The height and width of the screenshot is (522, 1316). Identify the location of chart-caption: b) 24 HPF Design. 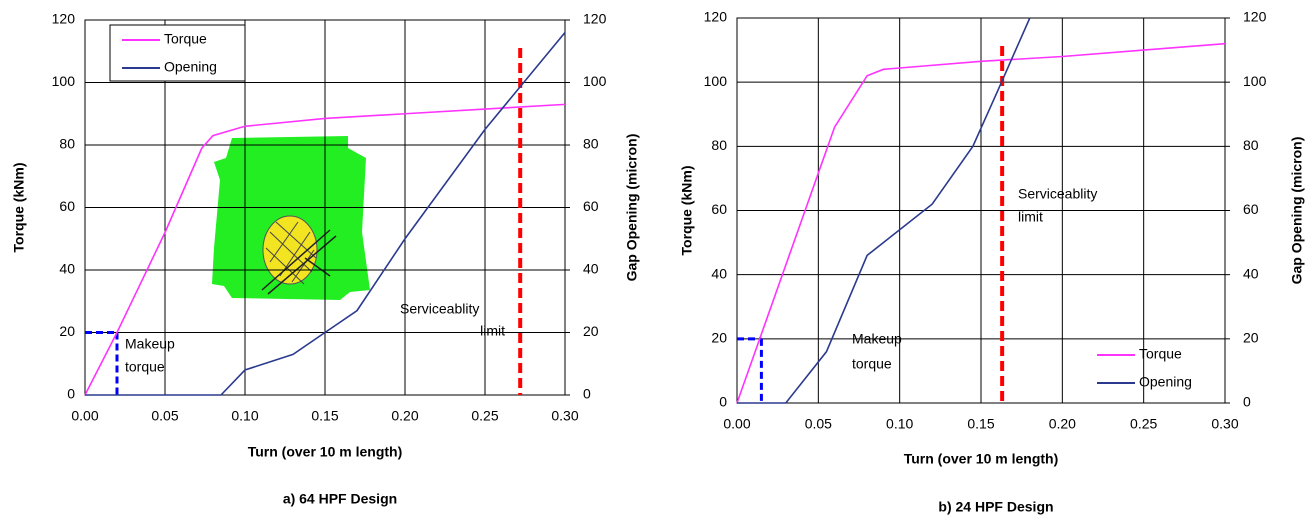
(995, 507).